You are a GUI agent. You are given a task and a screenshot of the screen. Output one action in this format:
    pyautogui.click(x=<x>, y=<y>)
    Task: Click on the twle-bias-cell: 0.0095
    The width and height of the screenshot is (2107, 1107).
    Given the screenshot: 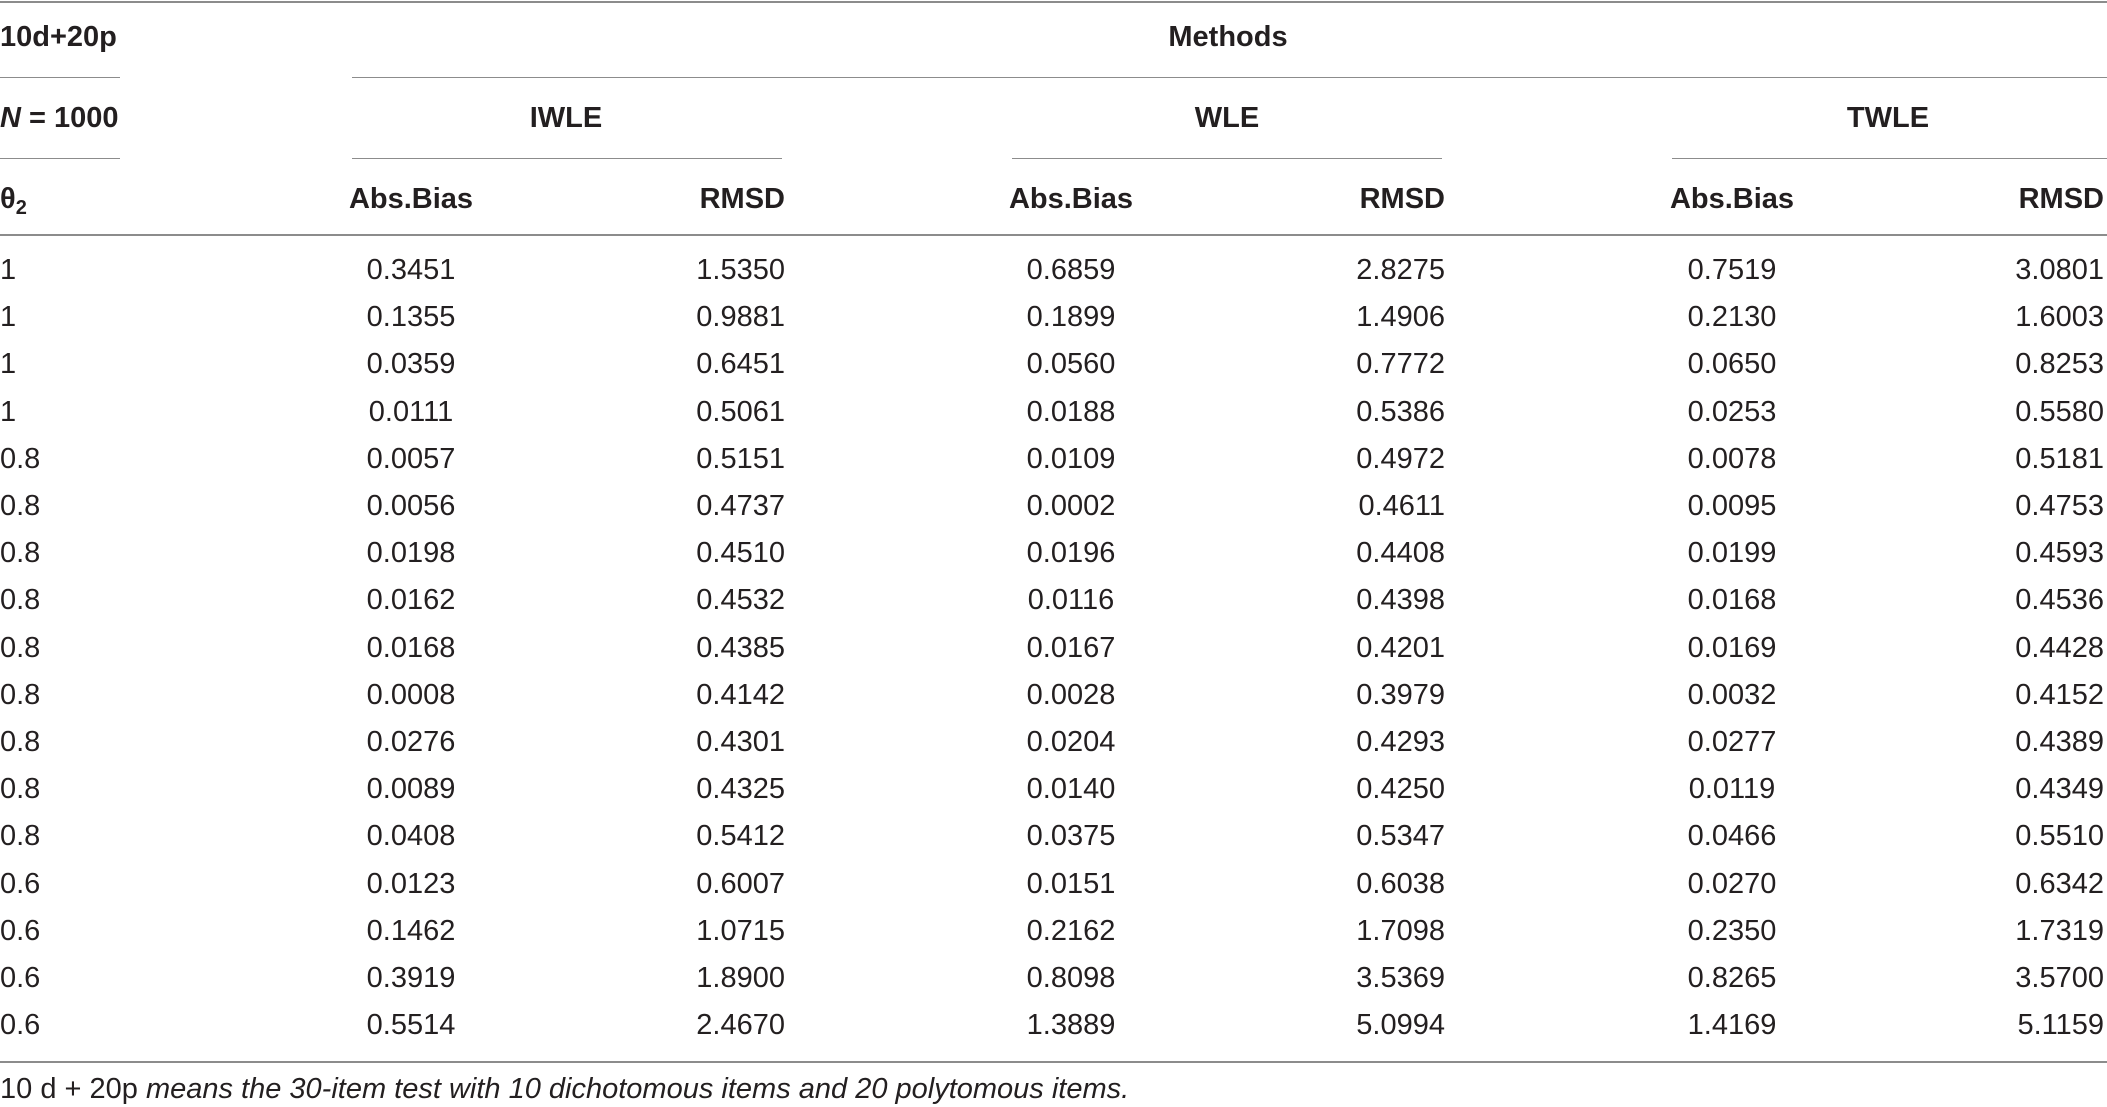 What is the action you would take?
    pyautogui.click(x=1732, y=506)
    